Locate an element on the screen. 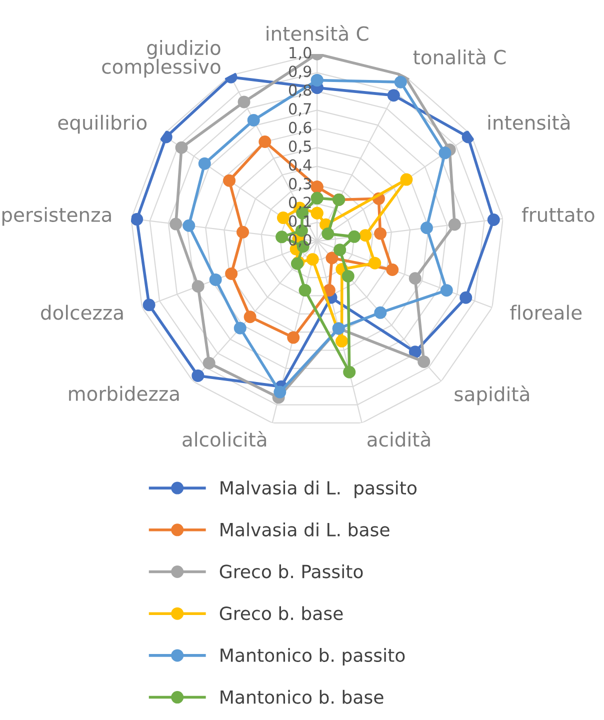  spoke-label: dolcezza is located at coordinates (82, 312).